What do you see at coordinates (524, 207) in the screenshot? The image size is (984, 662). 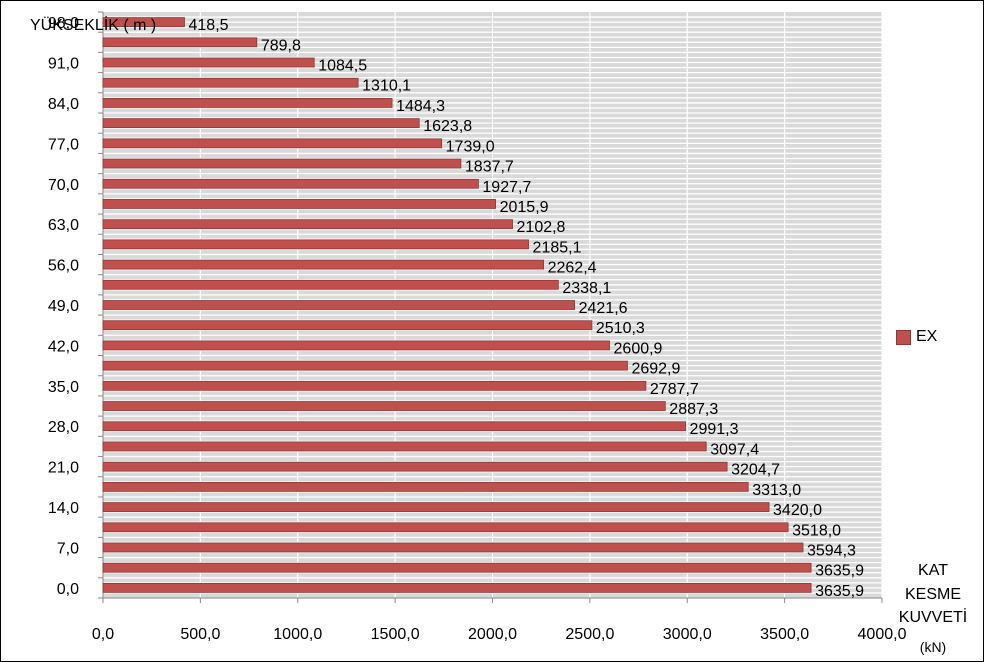 I see `bar-value-label: 2015,9` at bounding box center [524, 207].